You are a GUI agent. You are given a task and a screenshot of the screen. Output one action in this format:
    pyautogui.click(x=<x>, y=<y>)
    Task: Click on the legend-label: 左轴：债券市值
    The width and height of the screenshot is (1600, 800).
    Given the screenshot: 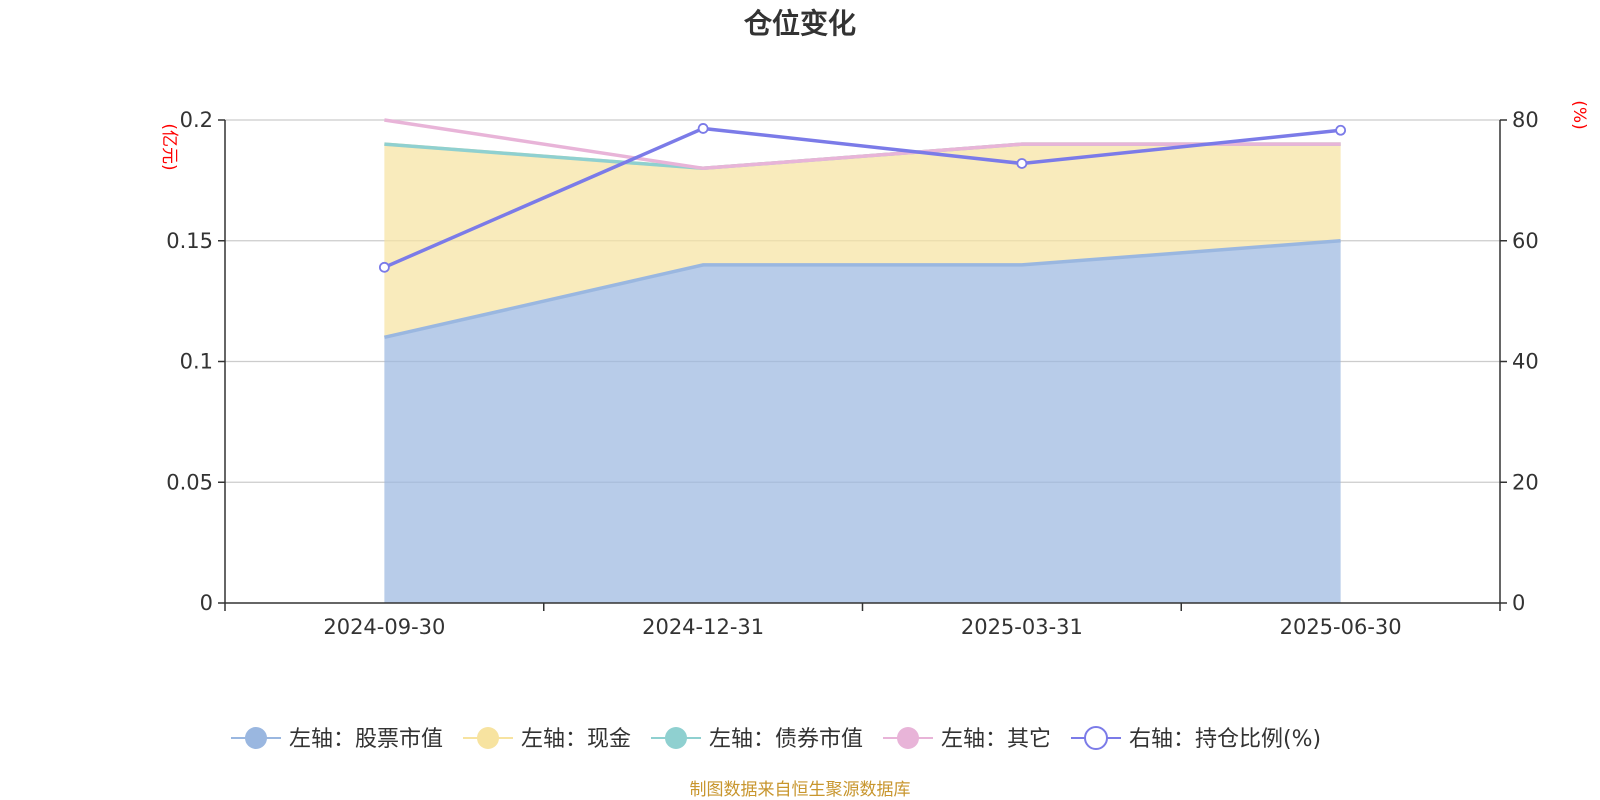 What is the action you would take?
    pyautogui.click(x=786, y=739)
    